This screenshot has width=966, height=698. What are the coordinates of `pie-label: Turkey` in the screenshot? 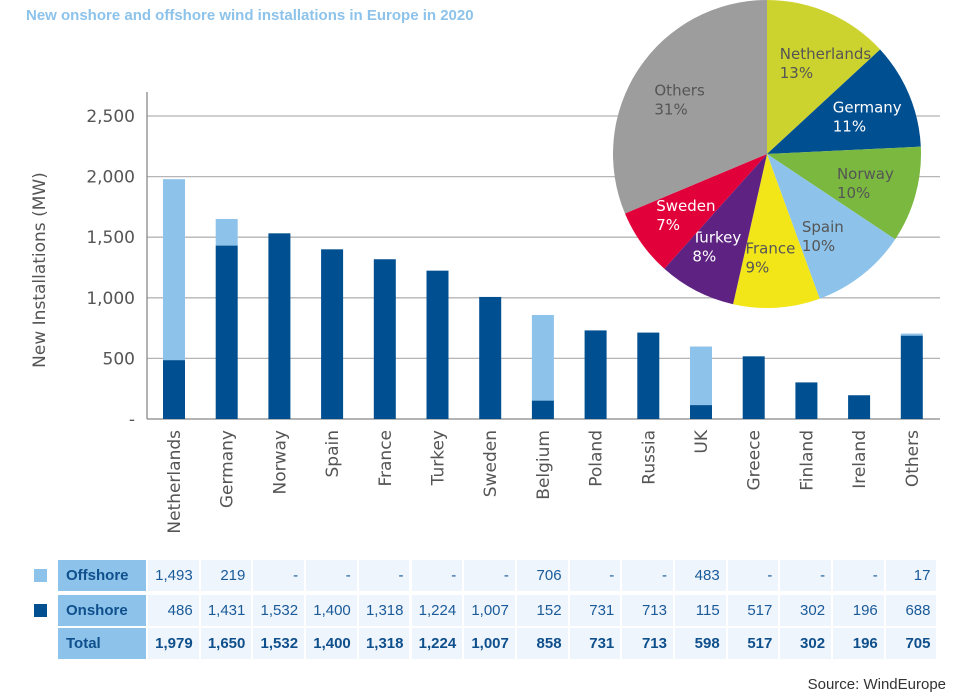 It's located at (716, 237).